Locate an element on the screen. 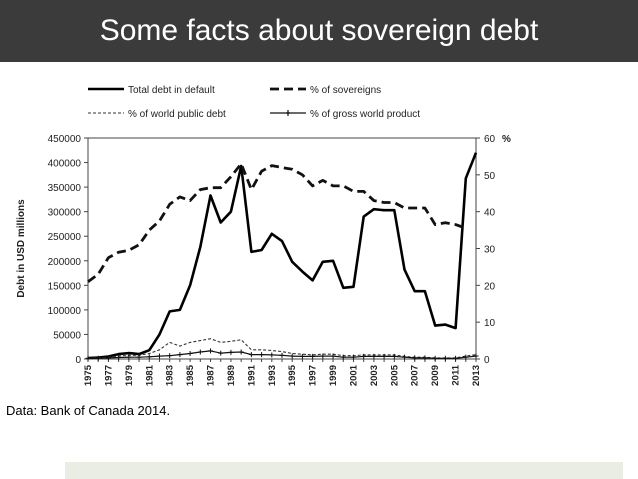 Image resolution: width=638 pixels, height=479 pixels. y-right-axis-label: % is located at coordinates (506, 139).